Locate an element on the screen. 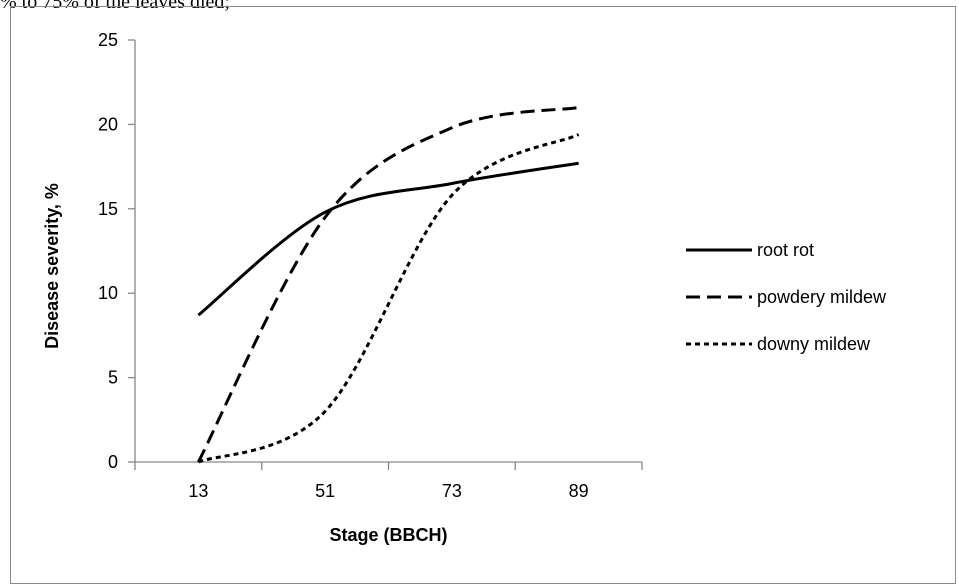  legend-label-powdery-mildew: powdery mildew is located at coordinates (822, 297).